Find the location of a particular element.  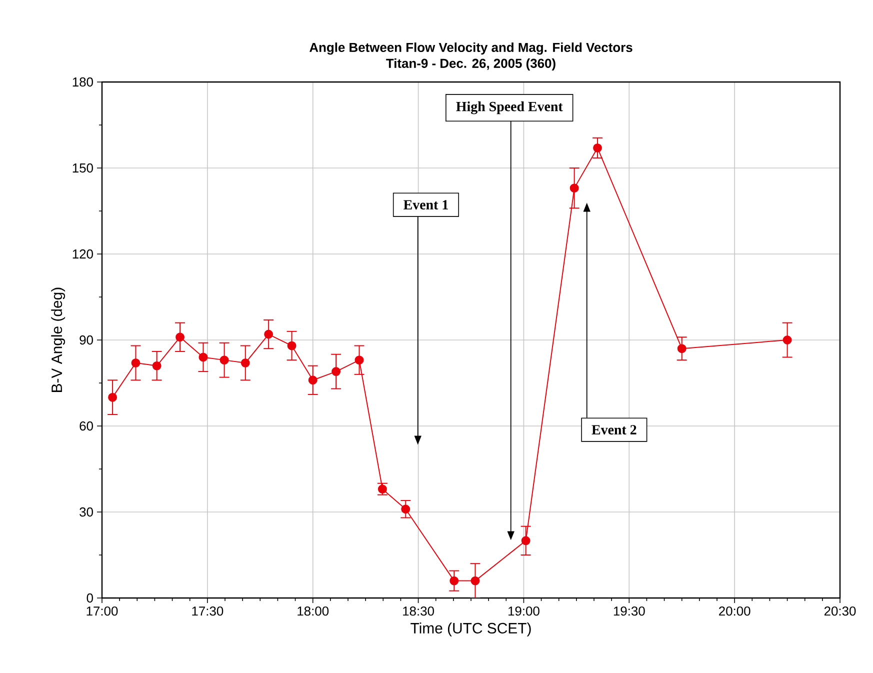

chart-subtitle: Titan-9 - Dec. 26, 2005 (360) is located at coordinates (471, 64).